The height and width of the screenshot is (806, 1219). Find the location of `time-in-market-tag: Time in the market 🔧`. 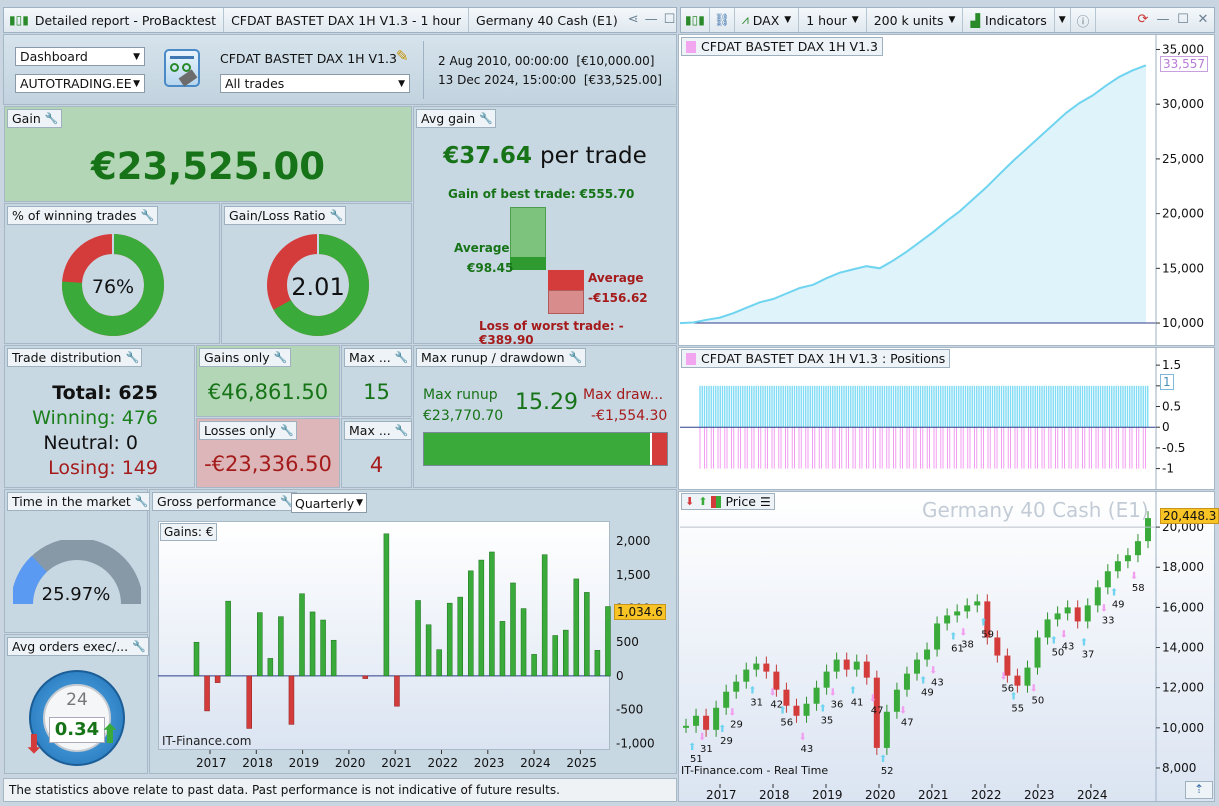

time-in-market-tag: Time in the market 🔧 is located at coordinates (79, 501).